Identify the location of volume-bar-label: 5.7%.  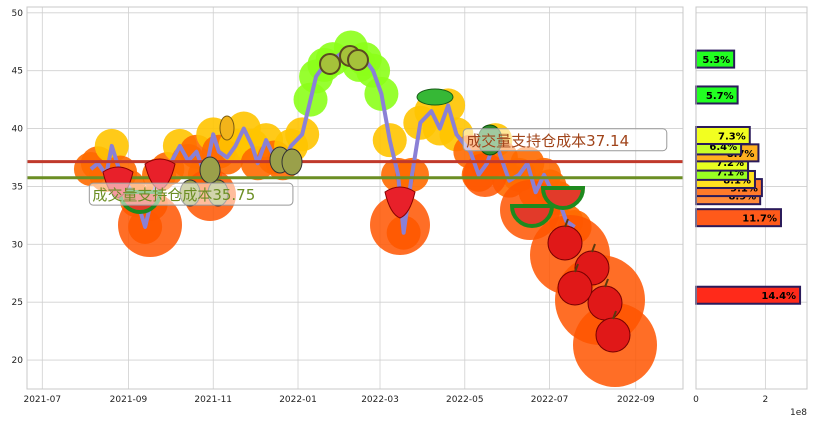
(720, 96).